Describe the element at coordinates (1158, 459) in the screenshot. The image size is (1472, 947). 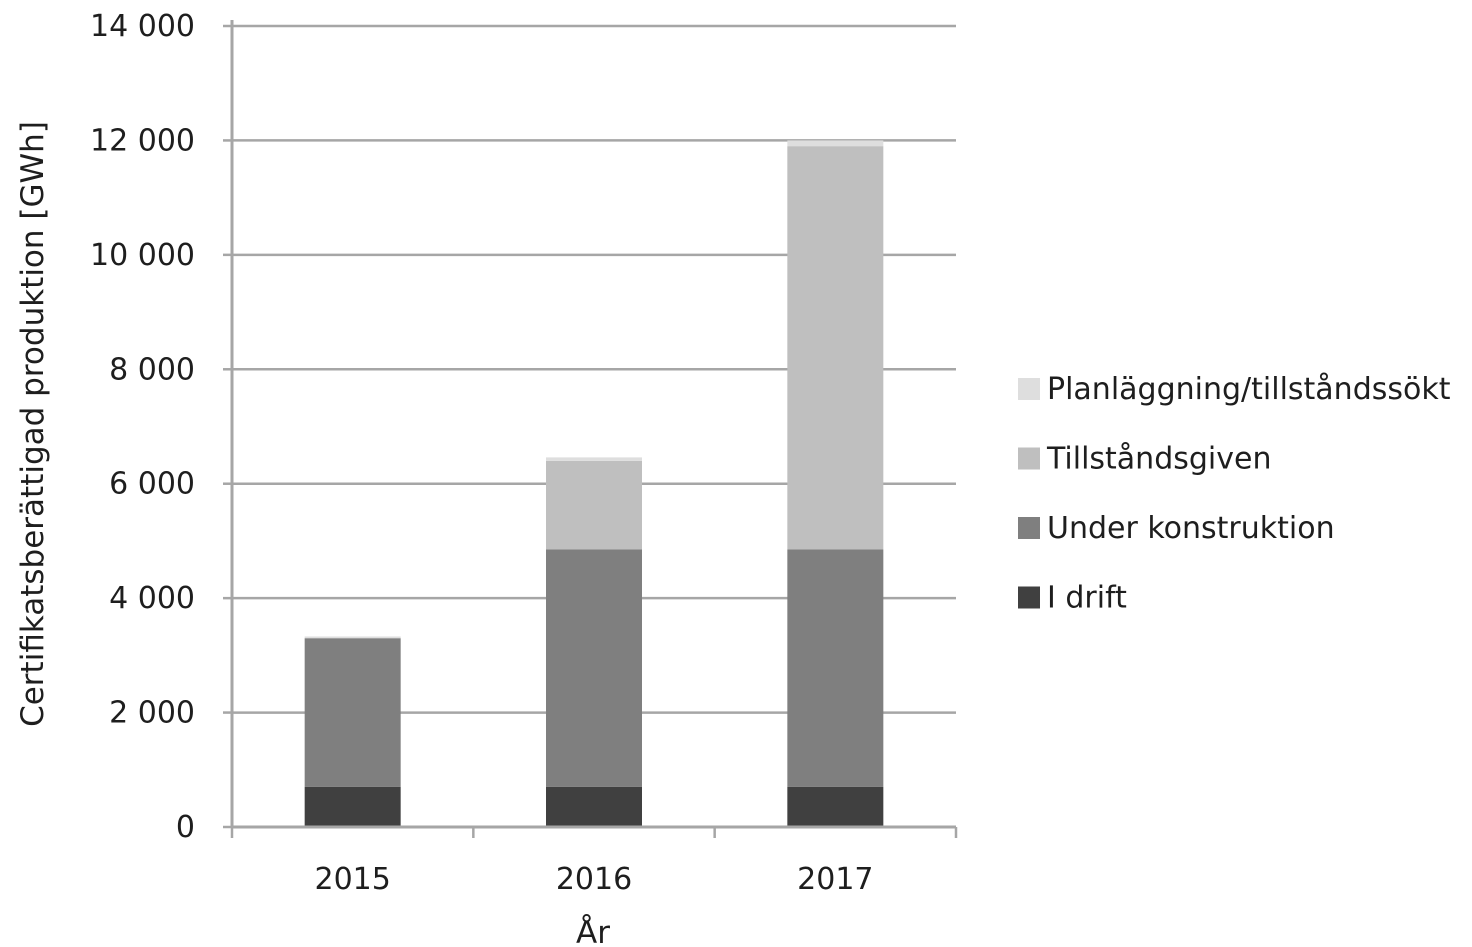
I see `legend-label: Tillståndsgiven` at that location.